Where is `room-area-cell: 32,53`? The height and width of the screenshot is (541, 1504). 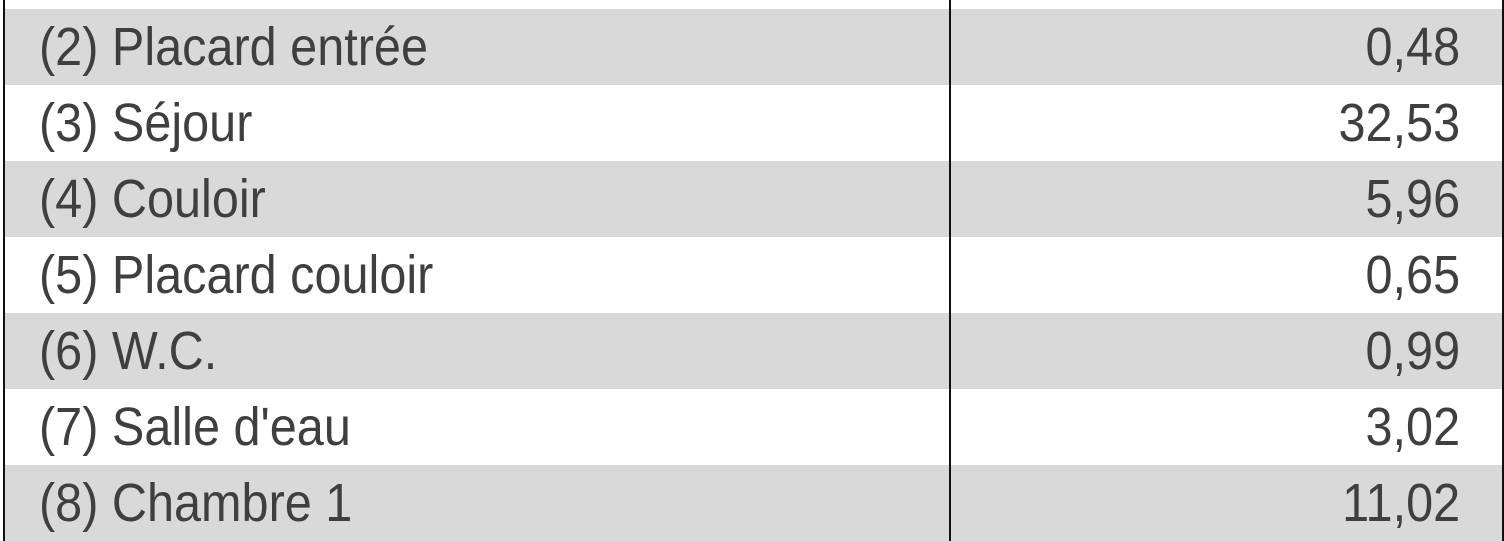
room-area-cell: 32,53 is located at coordinates (1226, 123).